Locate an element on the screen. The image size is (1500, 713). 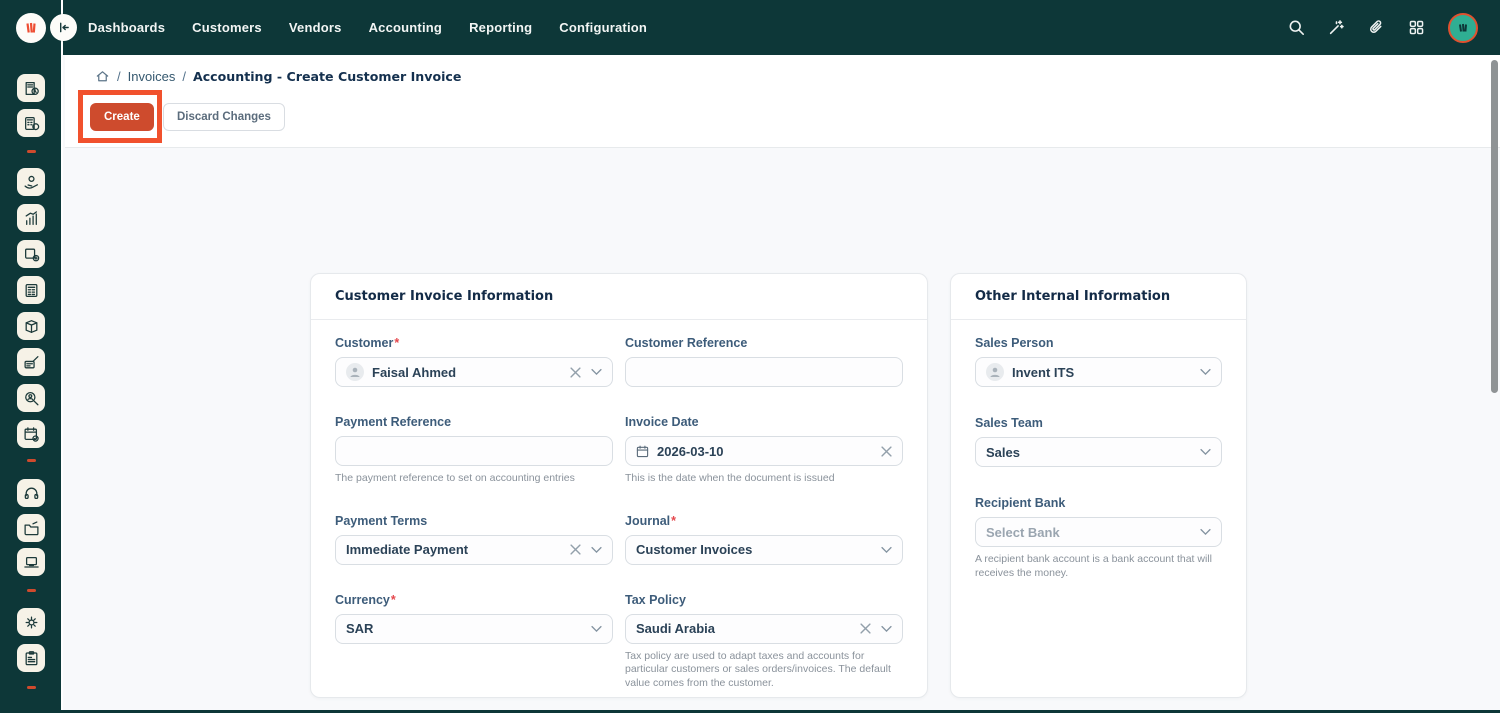
field-label: Customer Reference is located at coordinates (686, 343).